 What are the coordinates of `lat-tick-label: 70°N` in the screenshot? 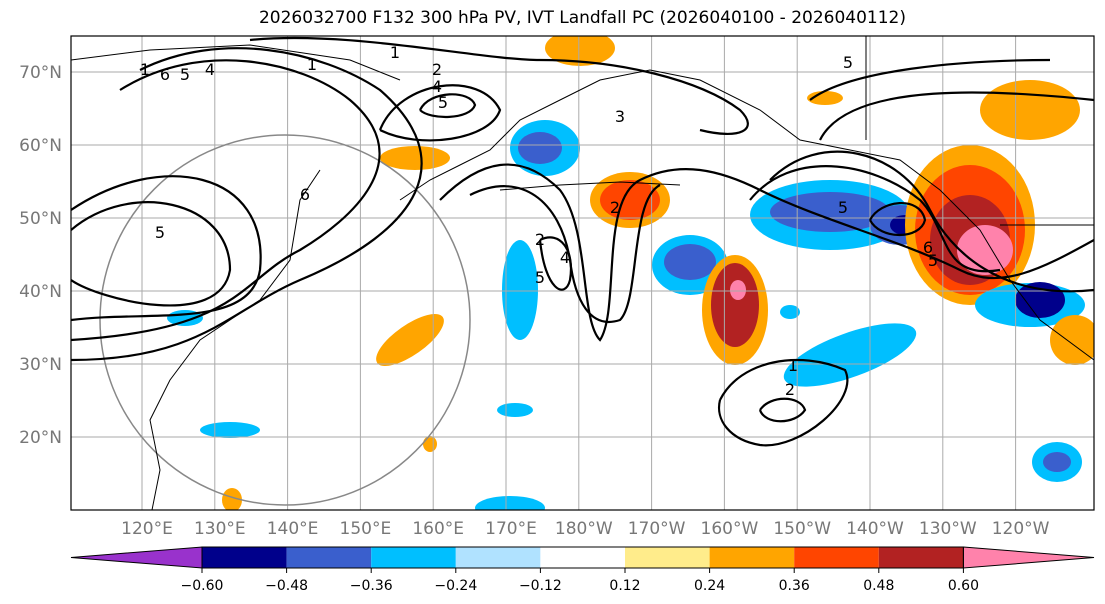 It's located at (40, 73).